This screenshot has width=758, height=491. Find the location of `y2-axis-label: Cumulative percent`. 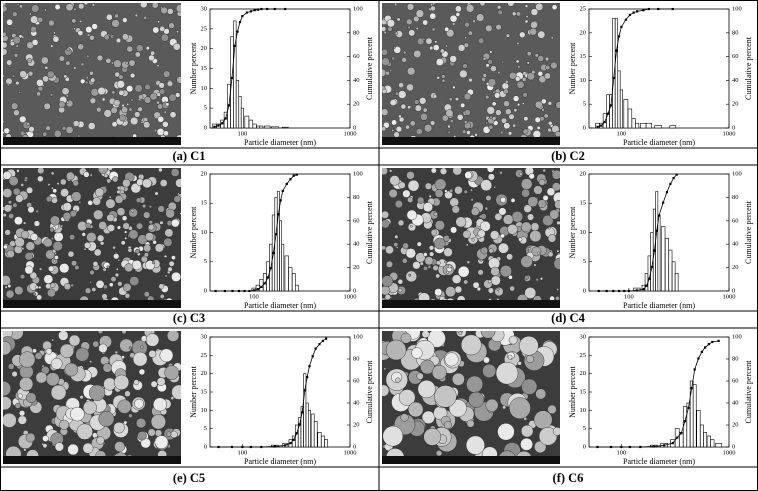

y2-axis-label: Cumulative percent is located at coordinates (748, 232).